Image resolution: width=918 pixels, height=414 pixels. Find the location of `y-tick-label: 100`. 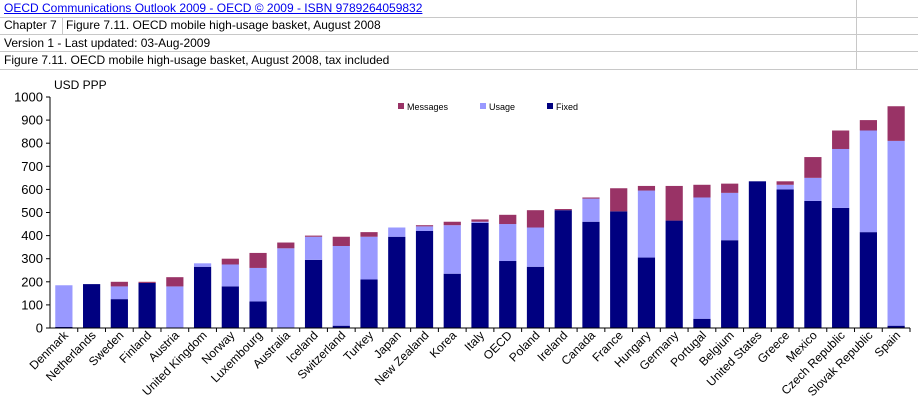

y-tick-label: 100 is located at coordinates (32, 304).